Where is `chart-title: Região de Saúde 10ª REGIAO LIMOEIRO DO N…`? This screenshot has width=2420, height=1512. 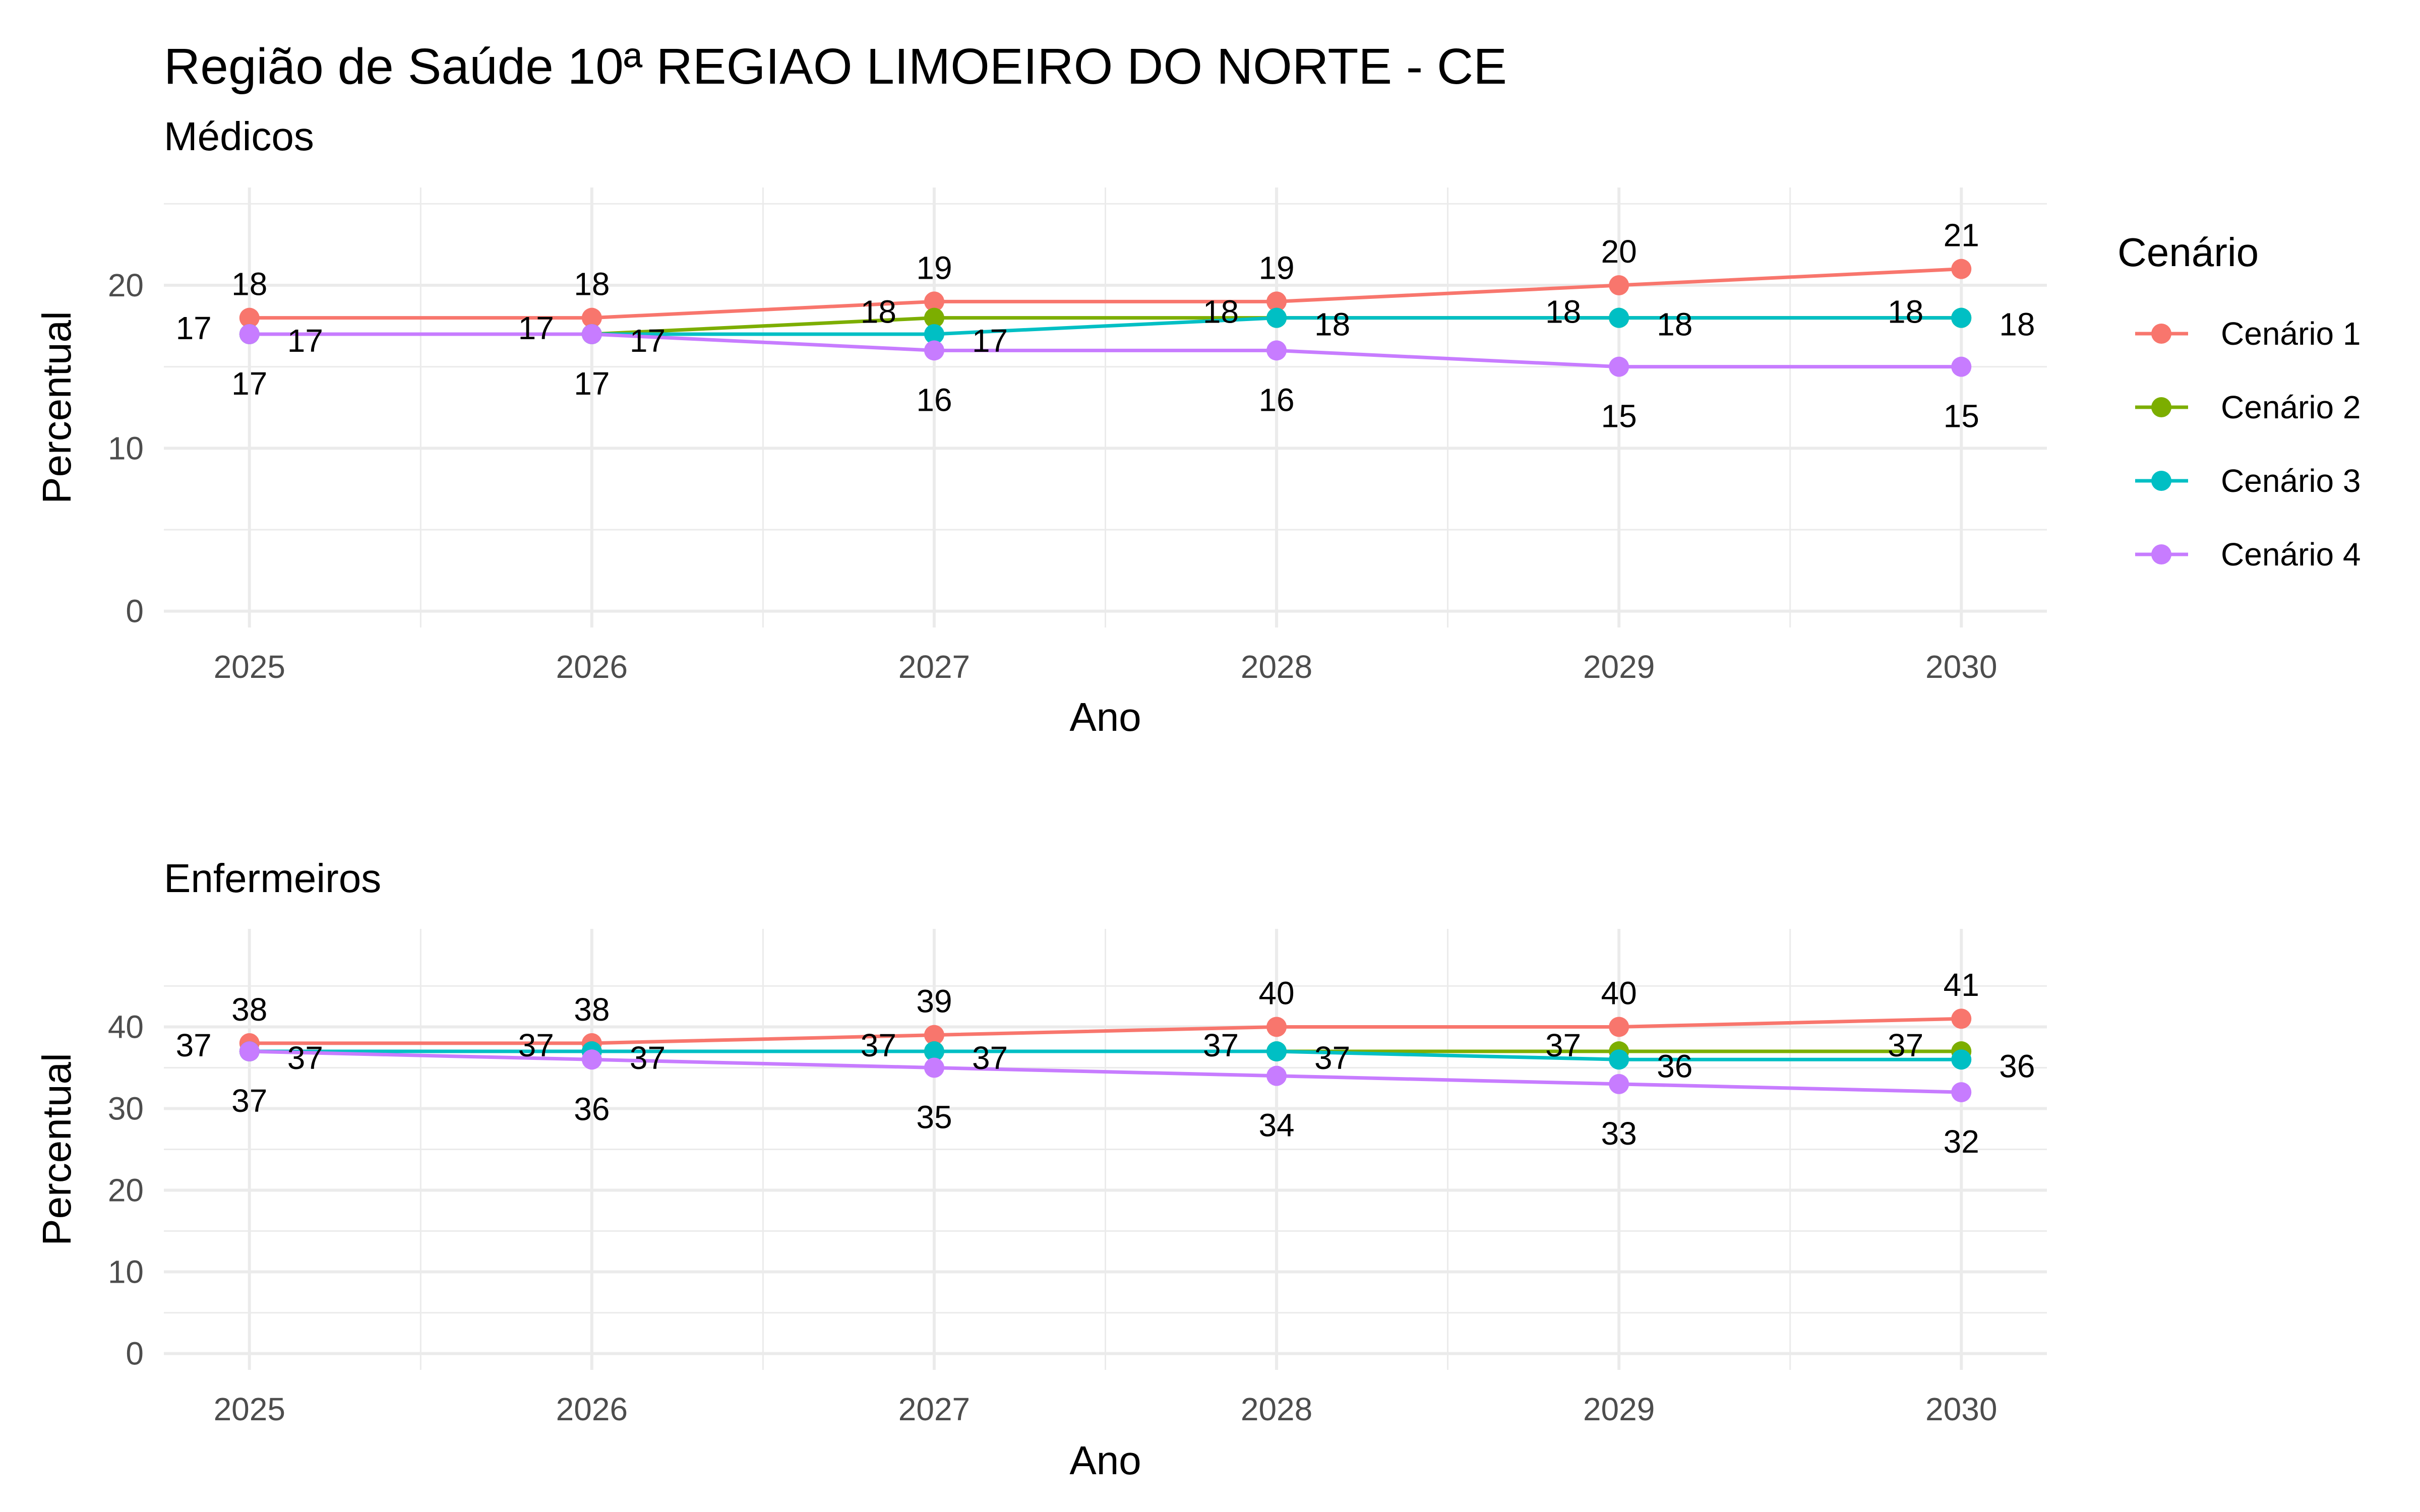 chart-title: Região de Saúde 10ª REGIAO LIMOEIRO DO N… is located at coordinates (835, 66).